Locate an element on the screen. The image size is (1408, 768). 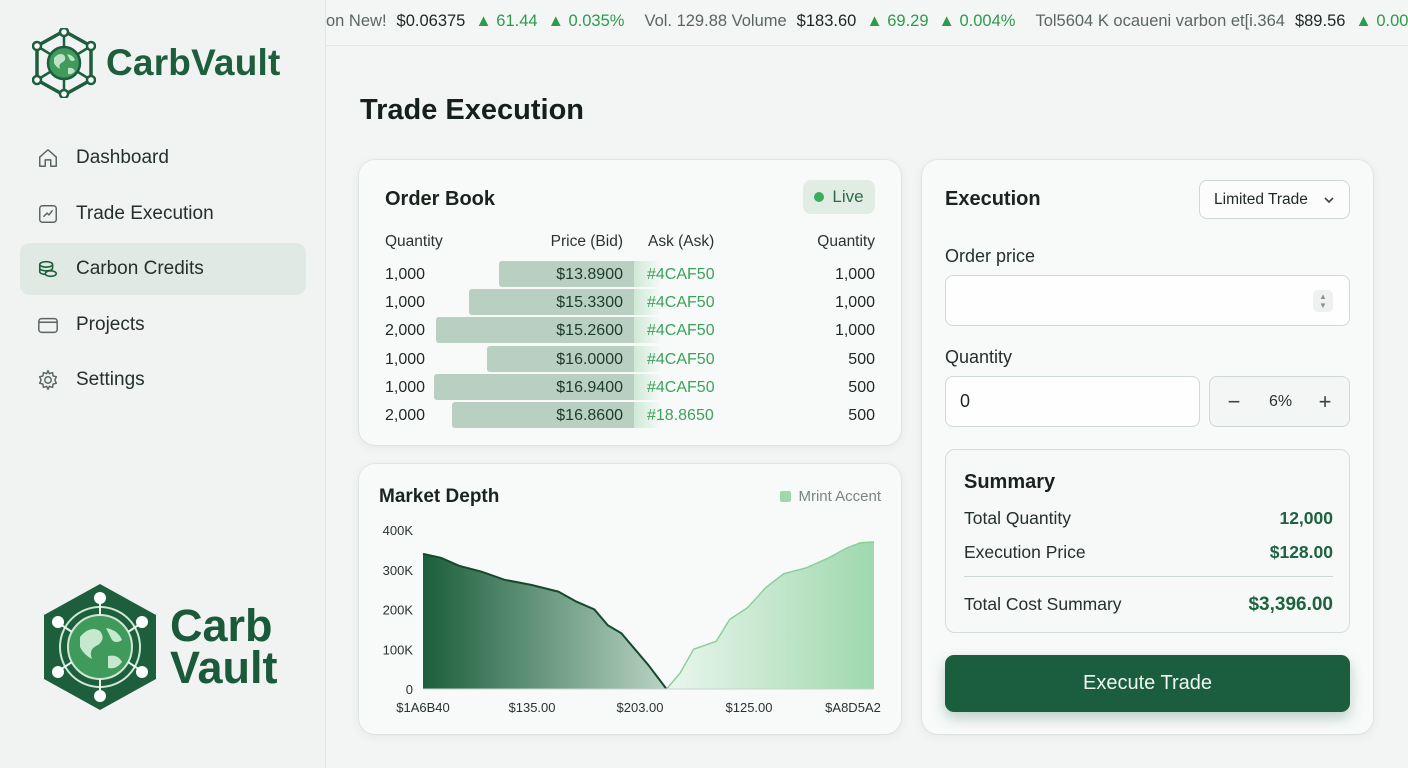
bid-price: $16.8600 is located at coordinates (589, 415).